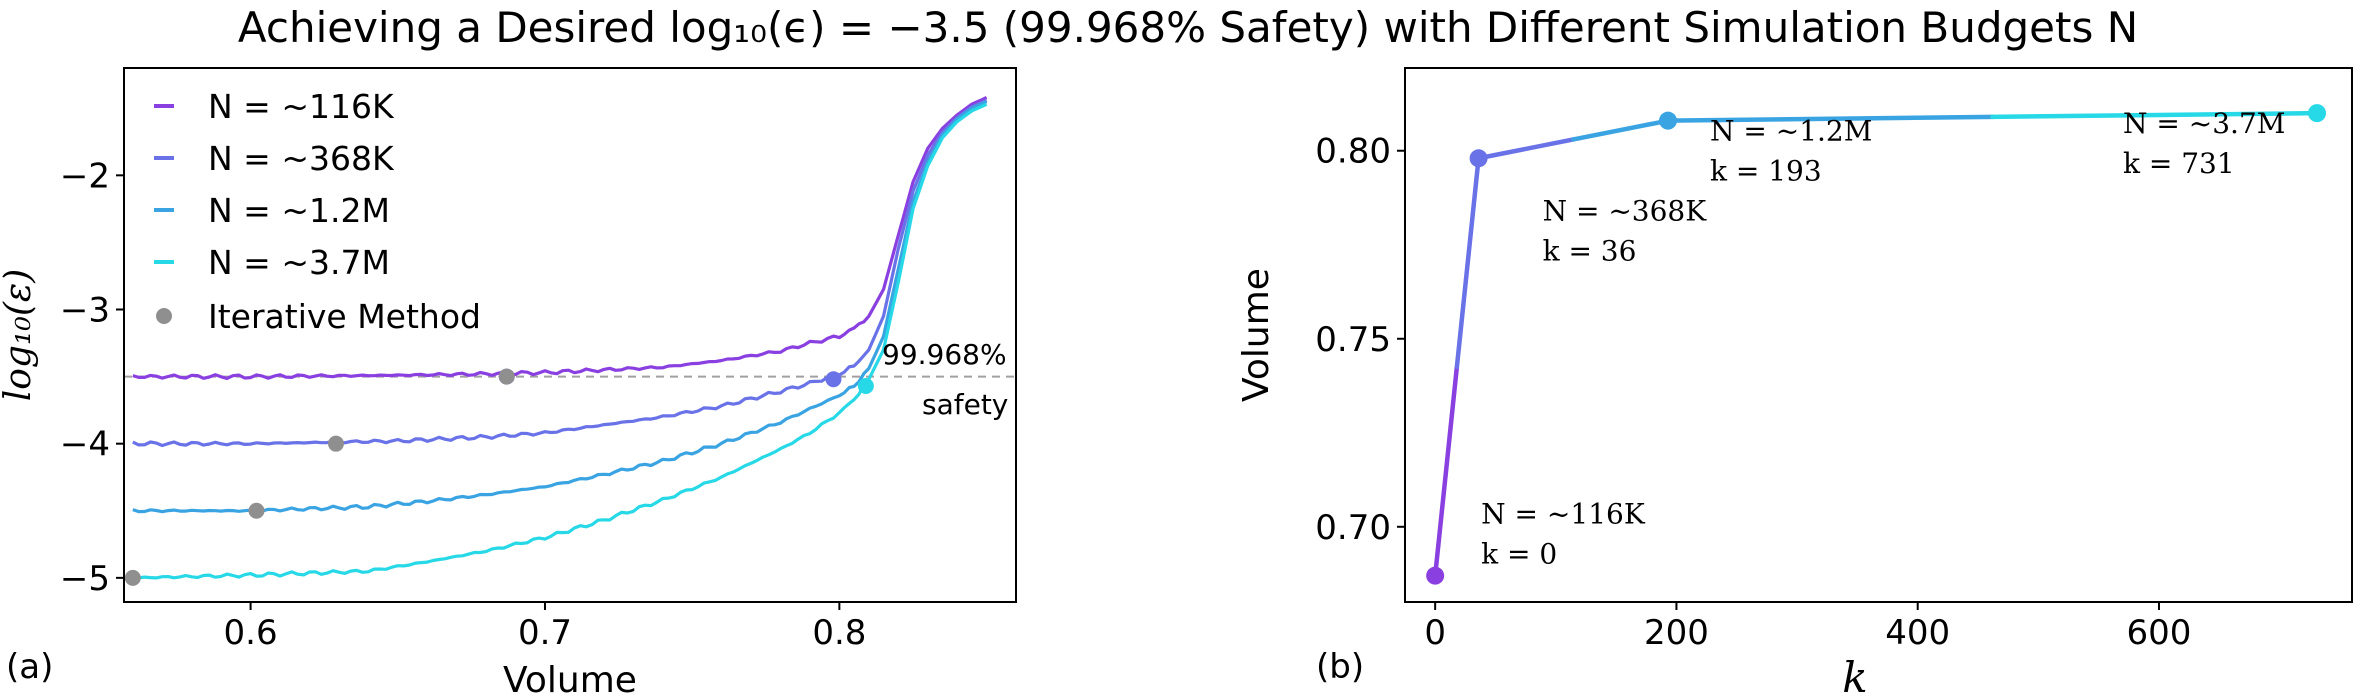  Describe the element at coordinates (1676, 633) in the screenshot. I see `b-xtick-label: 200` at that location.